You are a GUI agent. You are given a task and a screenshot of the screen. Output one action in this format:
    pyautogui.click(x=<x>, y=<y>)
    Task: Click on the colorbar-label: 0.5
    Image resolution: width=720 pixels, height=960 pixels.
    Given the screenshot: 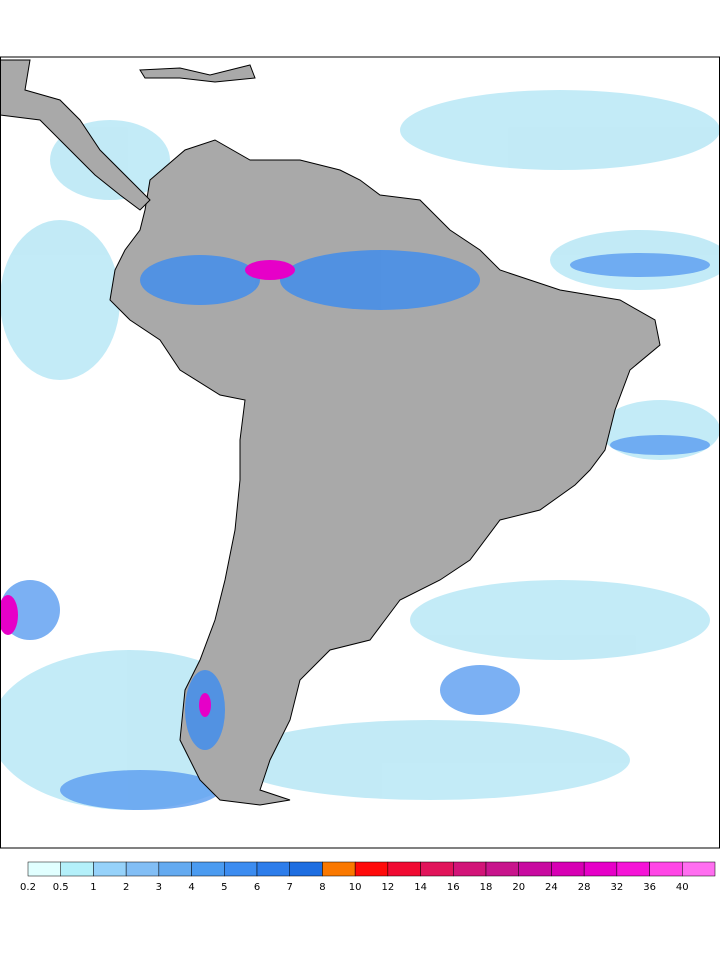 What is the action you would take?
    pyautogui.click(x=61, y=887)
    